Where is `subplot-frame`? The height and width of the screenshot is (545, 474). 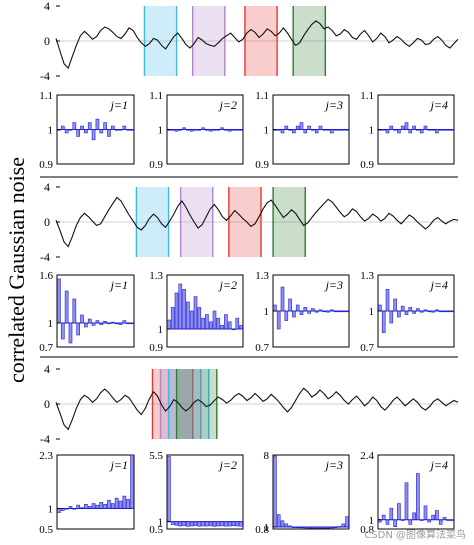 subplot-frame is located at coordinates (95, 492).